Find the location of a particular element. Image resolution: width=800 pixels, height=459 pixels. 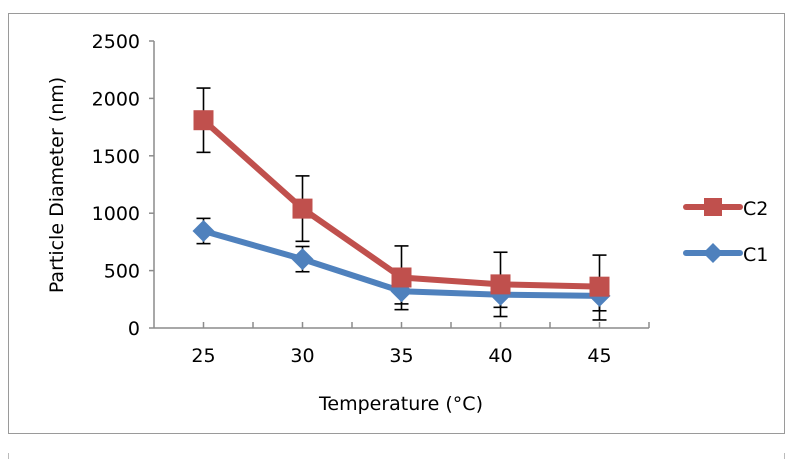

legend-diamond-marker-icon is located at coordinates (713, 253).